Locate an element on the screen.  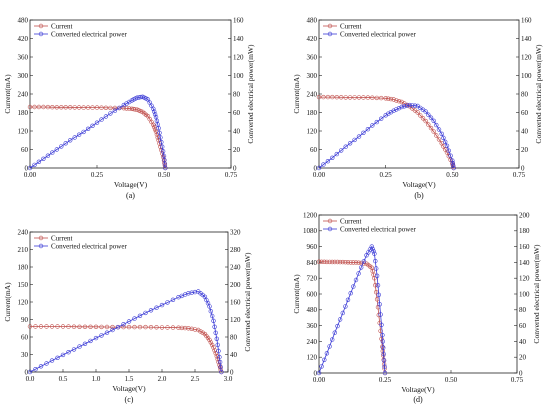
panel-label: (a) is located at coordinates (130, 195).